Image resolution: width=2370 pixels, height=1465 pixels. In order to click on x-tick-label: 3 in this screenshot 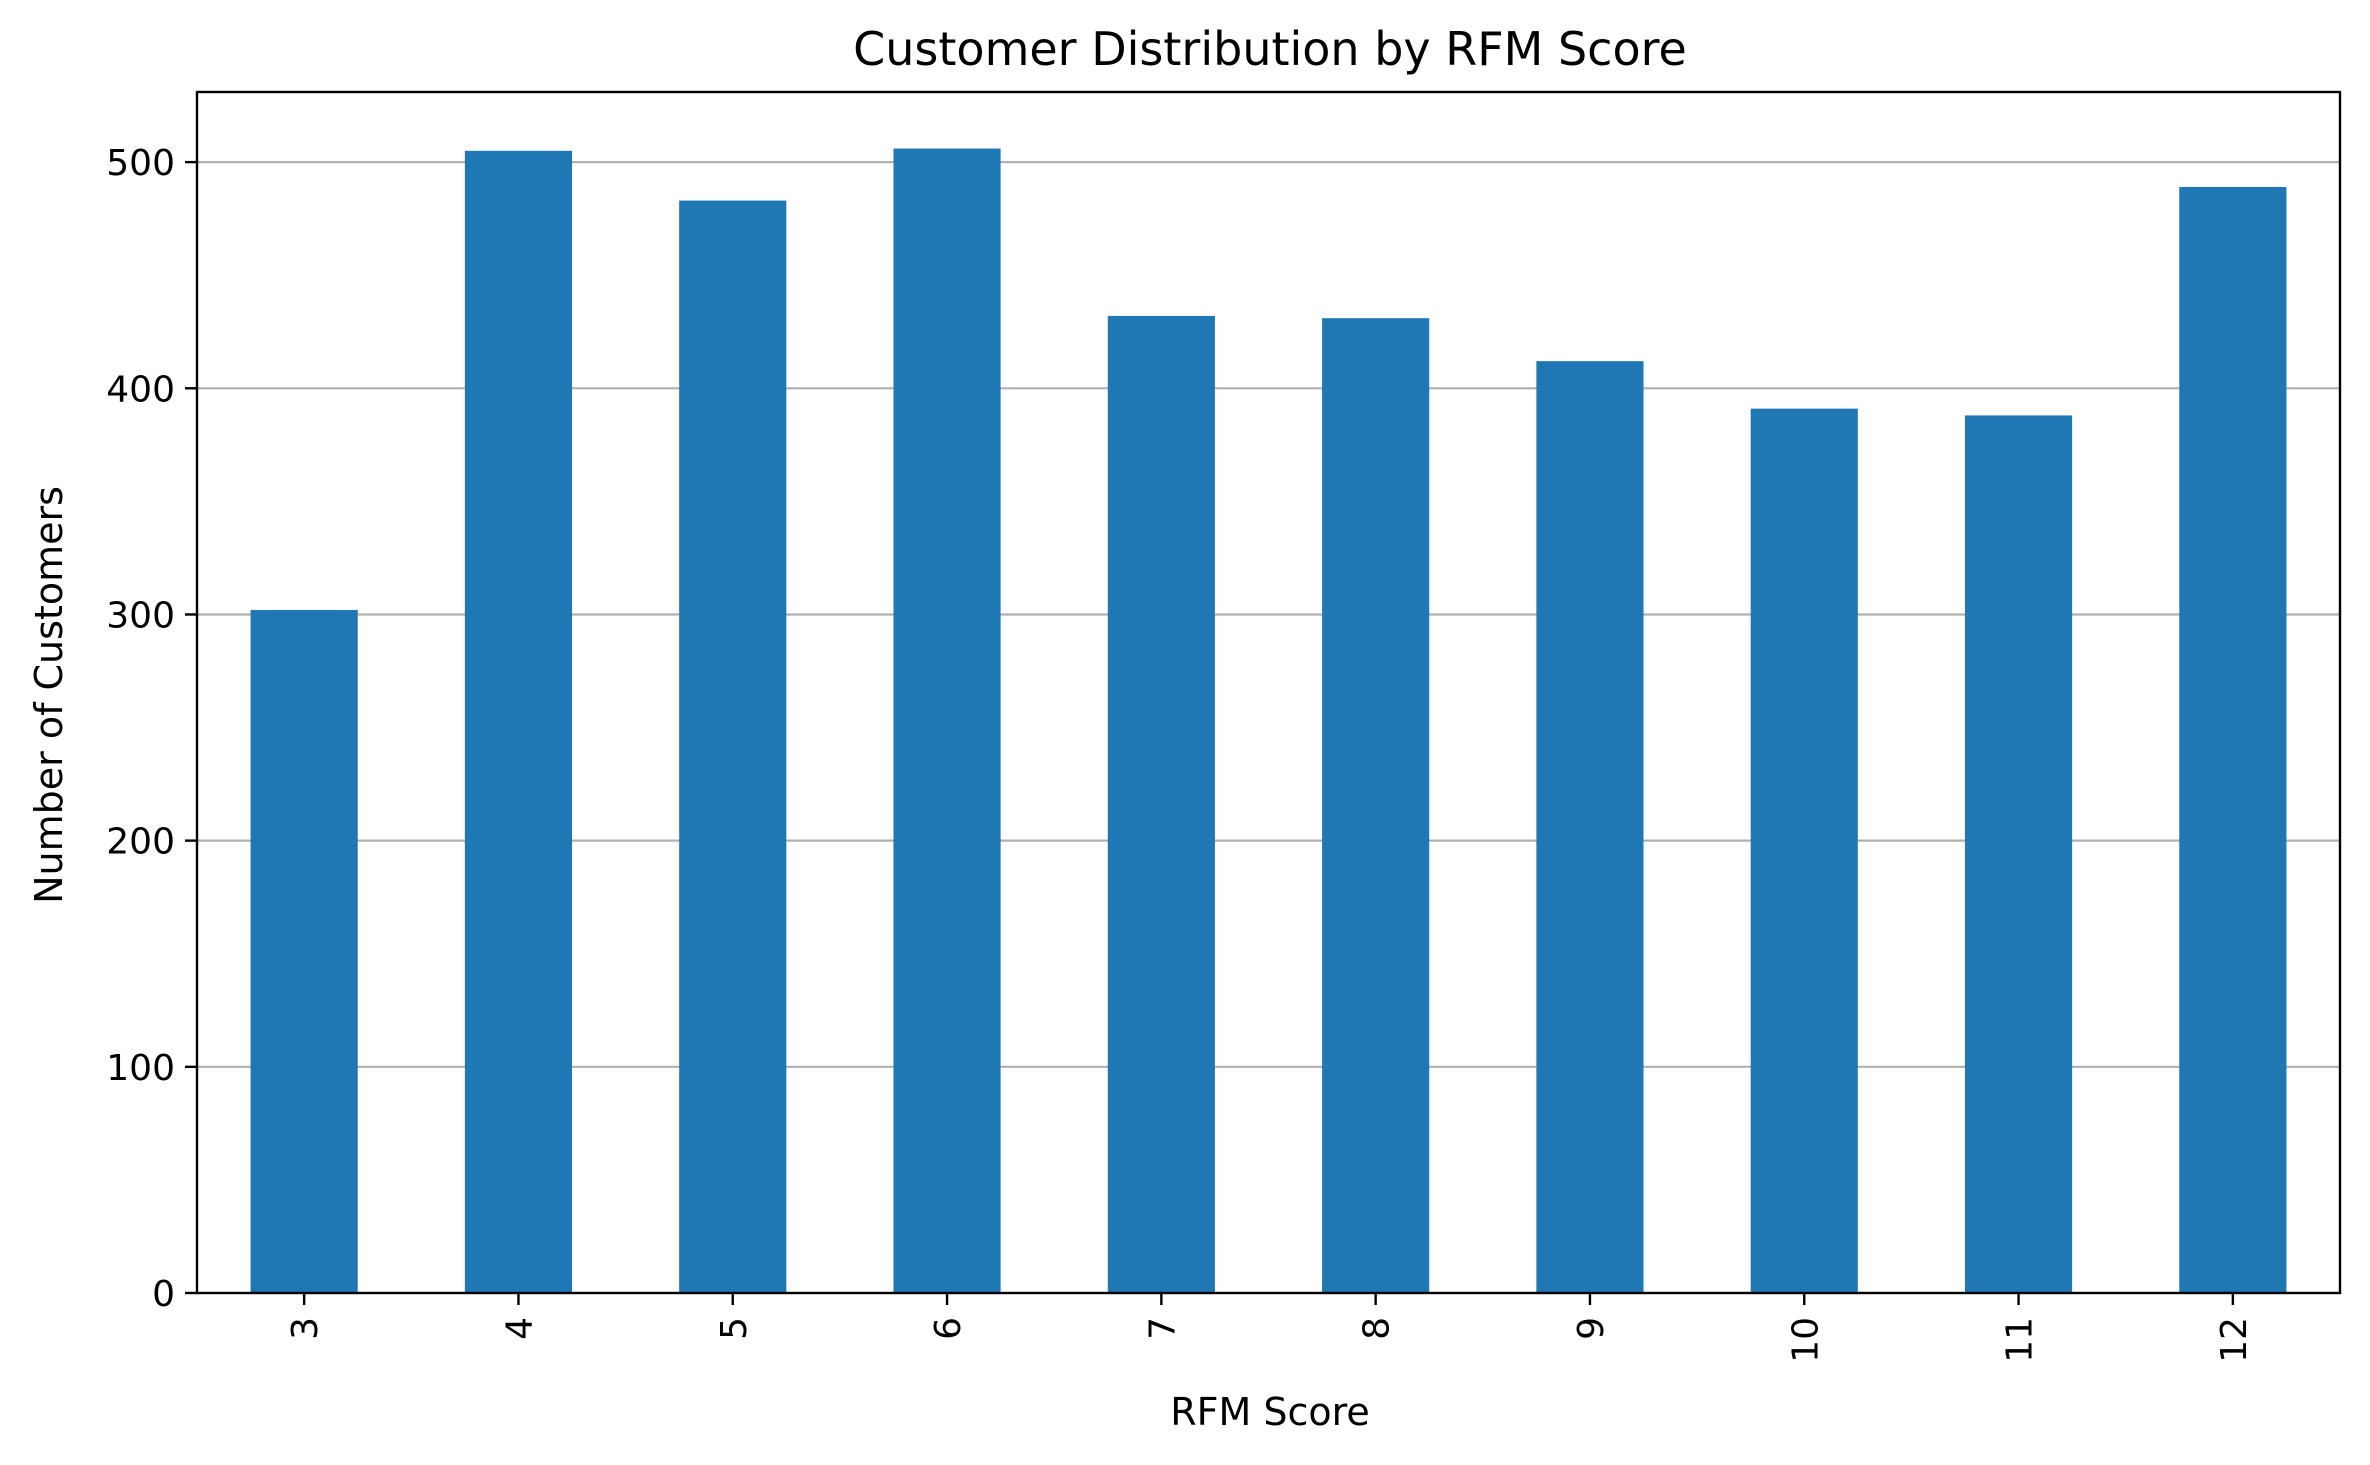, I will do `click(305, 1328)`.